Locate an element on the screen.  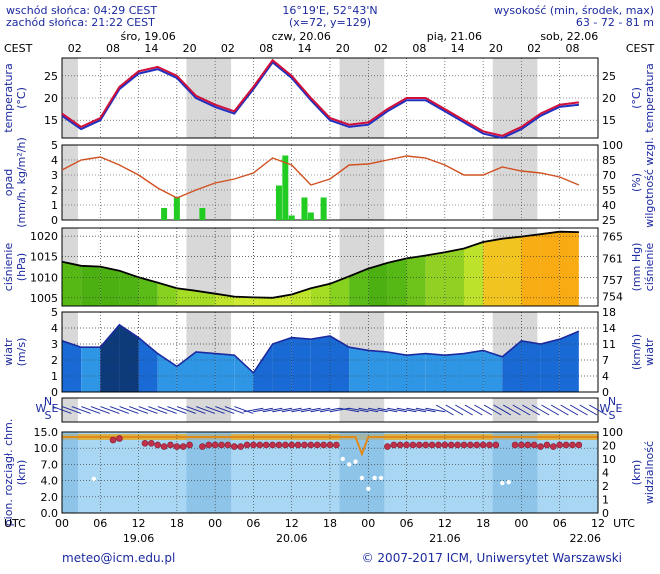
footer-copyright: © 2007-2017 ICM, Uniwersytet Warszawski is located at coordinates (492, 558).